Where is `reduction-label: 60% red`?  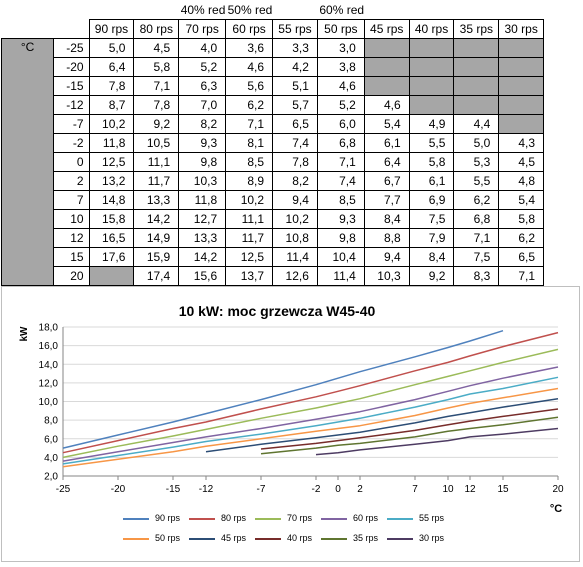 reduction-label: 60% red is located at coordinates (341, 10).